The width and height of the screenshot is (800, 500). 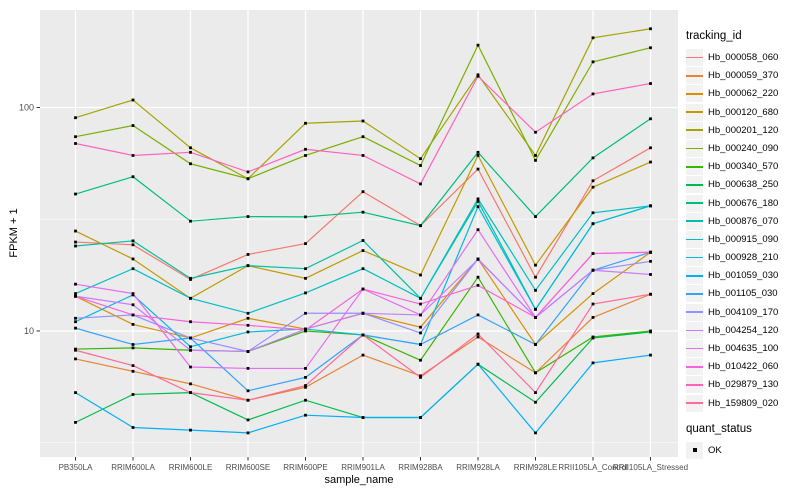 I want to click on legend-item: Hb_000638_250, so click(x=742, y=185).